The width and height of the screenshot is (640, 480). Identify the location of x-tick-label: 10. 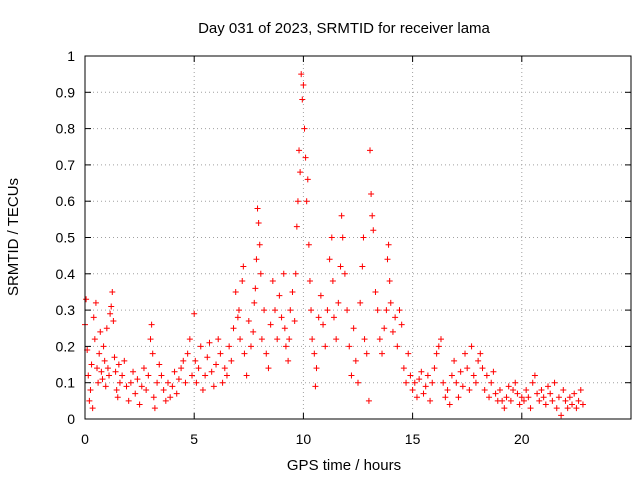
(304, 439).